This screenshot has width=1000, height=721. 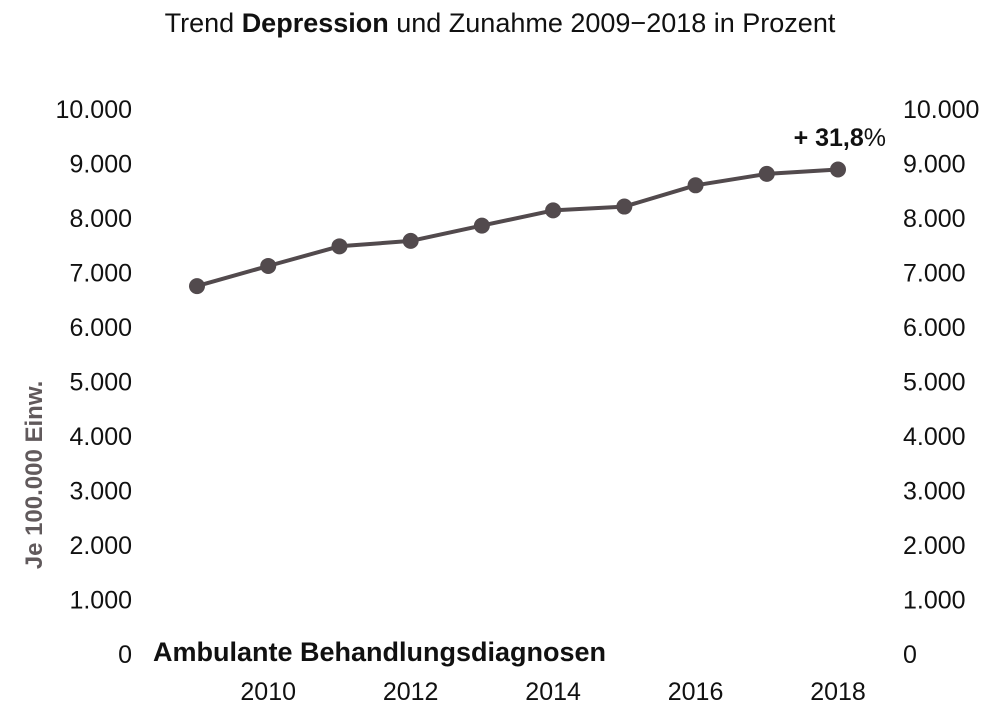 What do you see at coordinates (268, 692) in the screenshot?
I see `x-tick: 2010` at bounding box center [268, 692].